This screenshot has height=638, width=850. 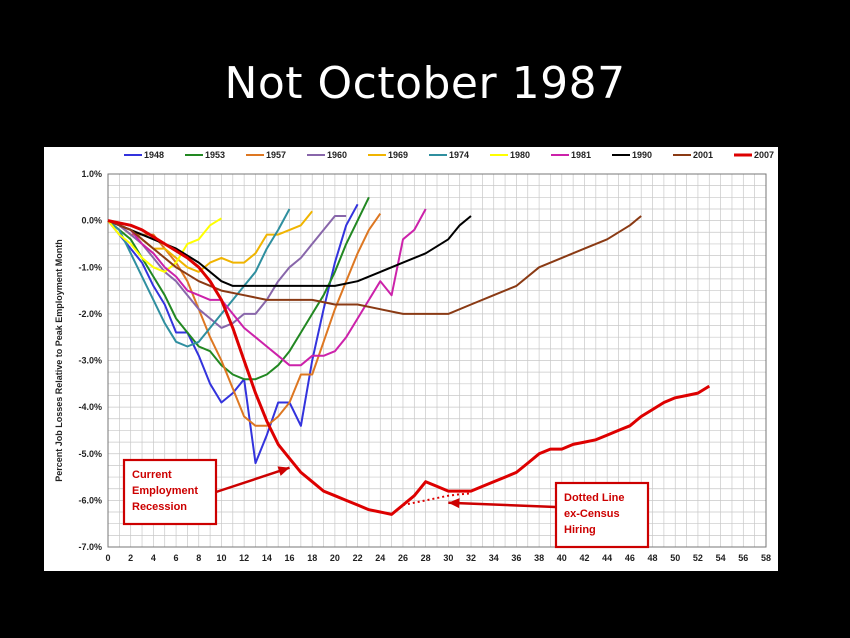 I want to click on legend-label-1953: 1953, so click(x=215, y=155).